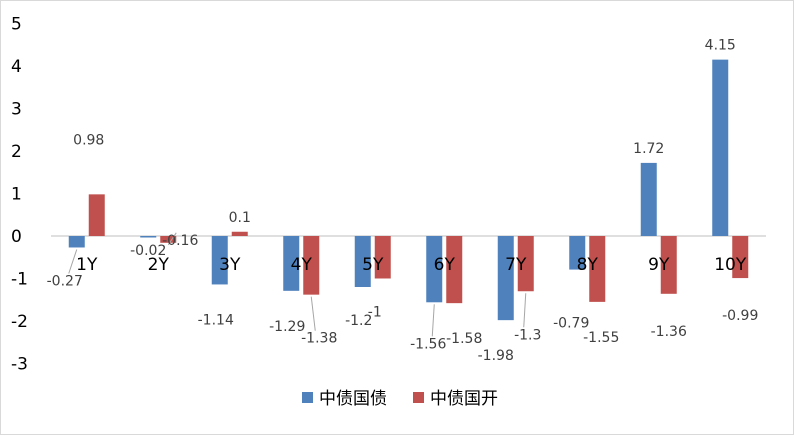 The width and height of the screenshot is (794, 436). What do you see at coordinates (428, 344) in the screenshot?
I see `data-label: -1.56` at bounding box center [428, 344].